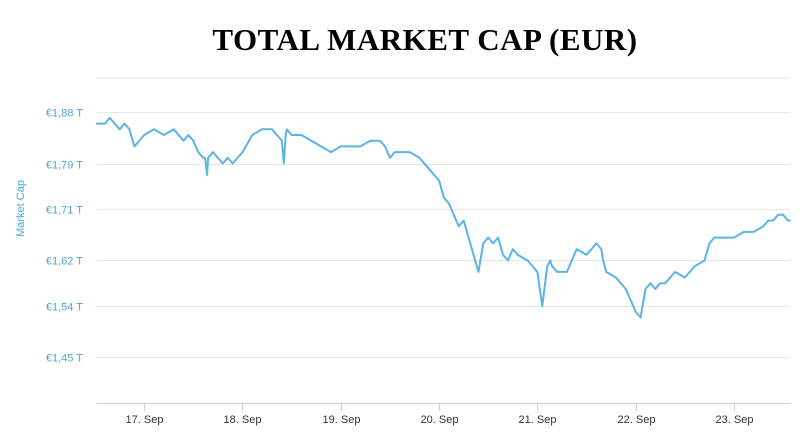 This screenshot has height=448, width=800. Describe the element at coordinates (538, 420) in the screenshot. I see `x-tick-label: 21. Sep` at that location.